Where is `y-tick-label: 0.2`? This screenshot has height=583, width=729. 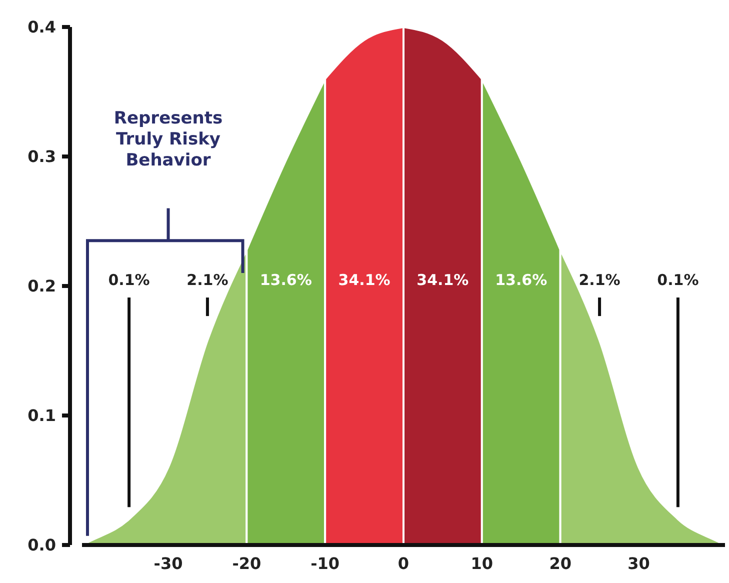
y-tick-label: 0.2 is located at coordinates (42, 286).